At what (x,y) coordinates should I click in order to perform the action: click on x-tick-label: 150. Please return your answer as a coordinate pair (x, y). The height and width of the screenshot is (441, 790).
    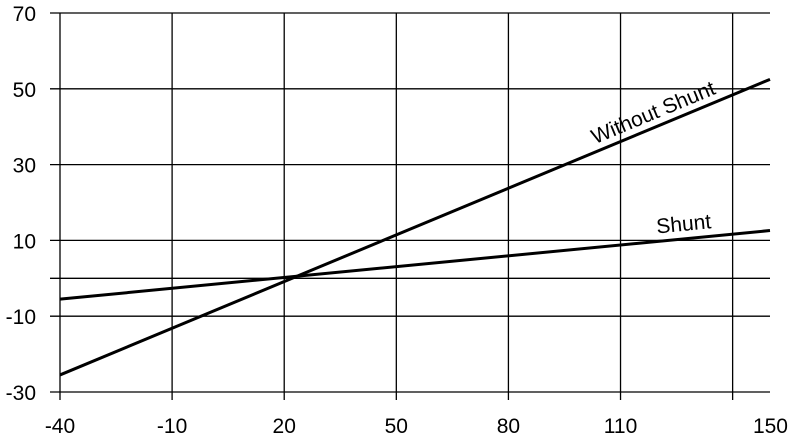
    Looking at the image, I should click on (770, 426).